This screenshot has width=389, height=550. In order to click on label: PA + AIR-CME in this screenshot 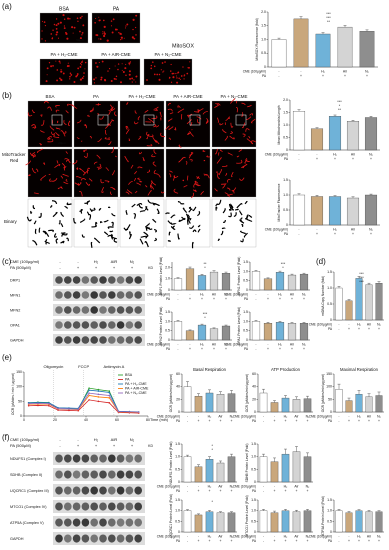, I will do `click(115, 54)`.